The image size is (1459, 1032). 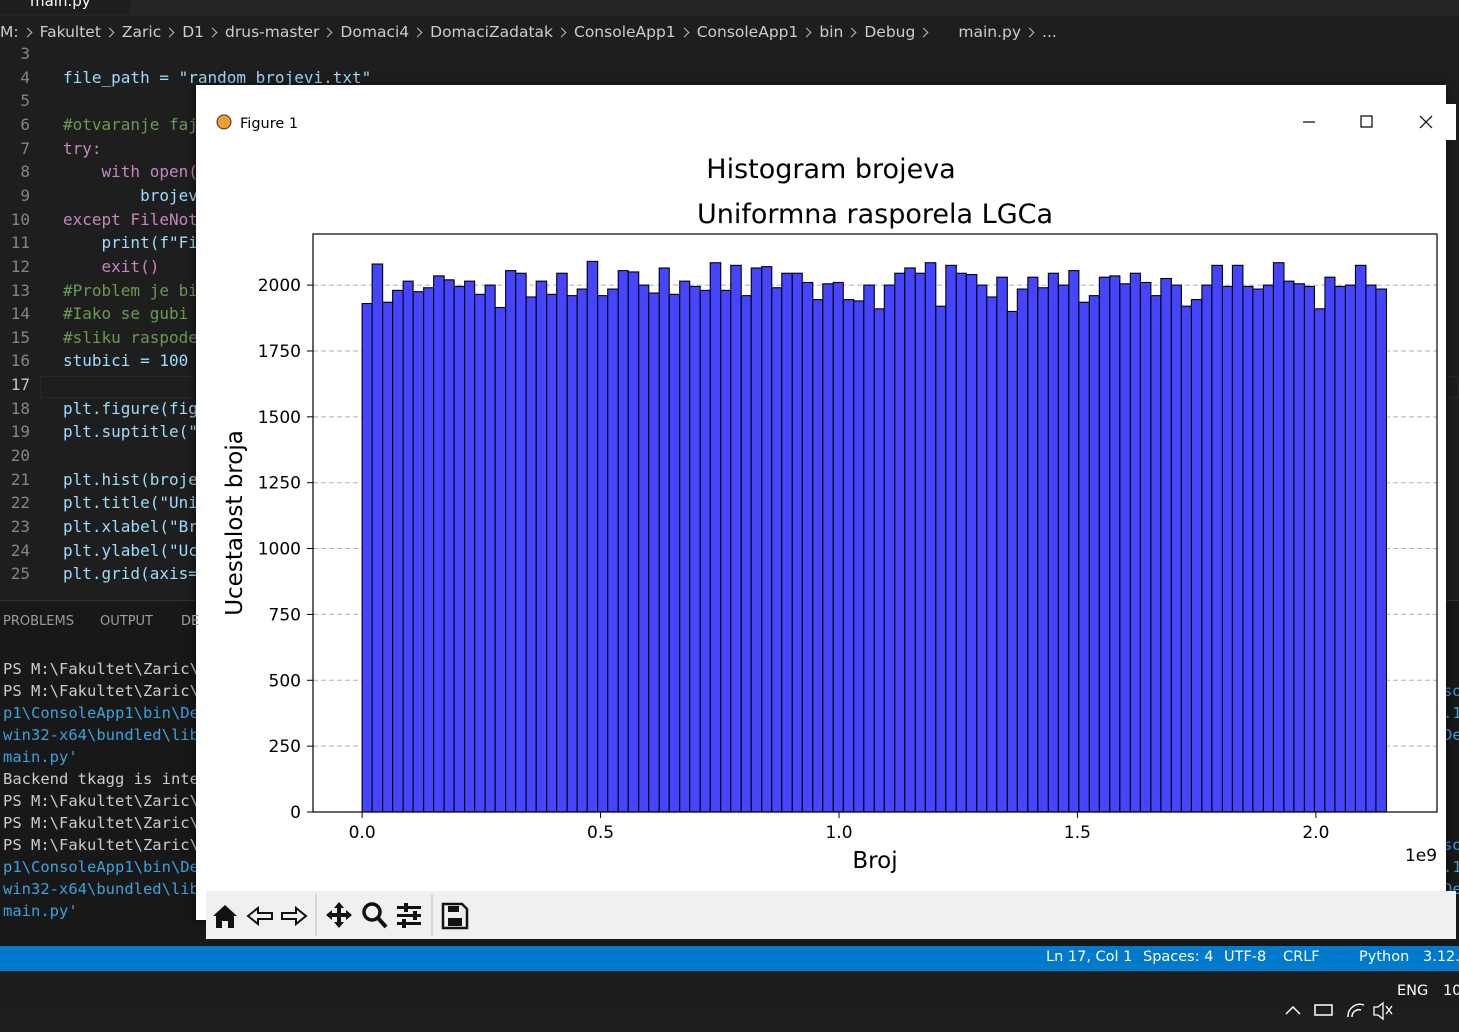 What do you see at coordinates (225, 916) in the screenshot?
I see `home-button` at bounding box center [225, 916].